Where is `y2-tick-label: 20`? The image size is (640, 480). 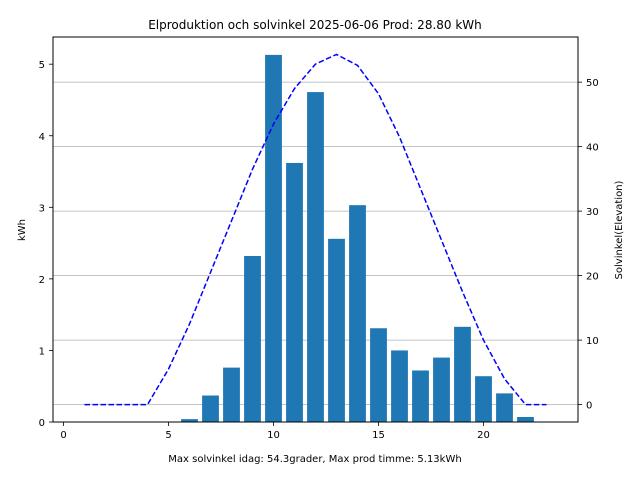
y2-tick-label: 20 is located at coordinates (592, 277).